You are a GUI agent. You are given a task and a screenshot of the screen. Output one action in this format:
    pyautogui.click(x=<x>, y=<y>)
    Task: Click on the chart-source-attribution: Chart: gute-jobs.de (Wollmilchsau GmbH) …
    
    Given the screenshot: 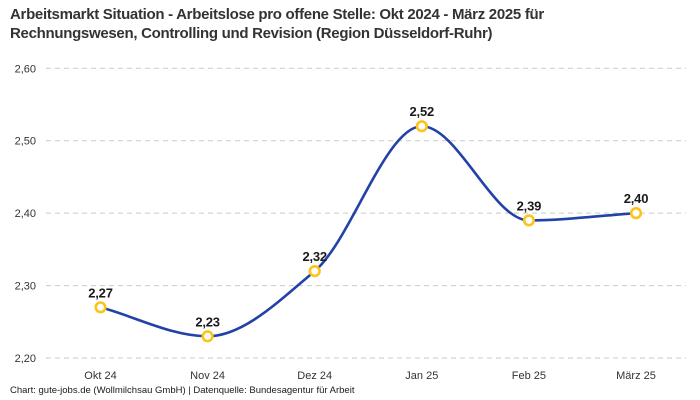 What is the action you would take?
    pyautogui.click(x=182, y=390)
    